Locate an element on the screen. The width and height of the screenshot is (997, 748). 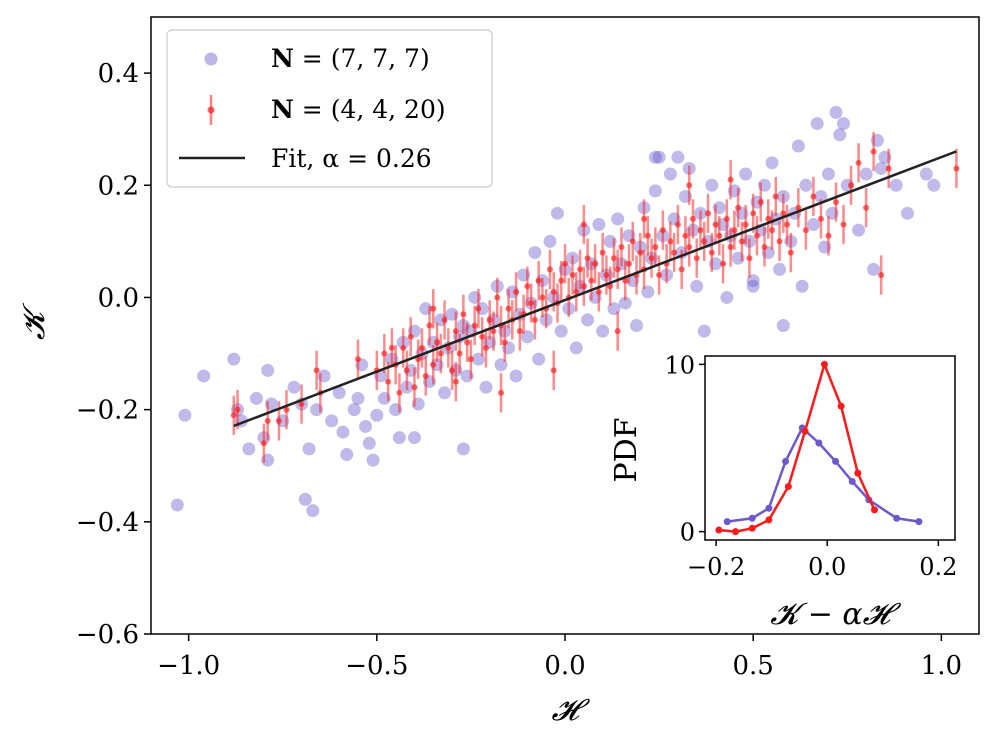
x-tick-label: 0.0 is located at coordinates (564, 666).